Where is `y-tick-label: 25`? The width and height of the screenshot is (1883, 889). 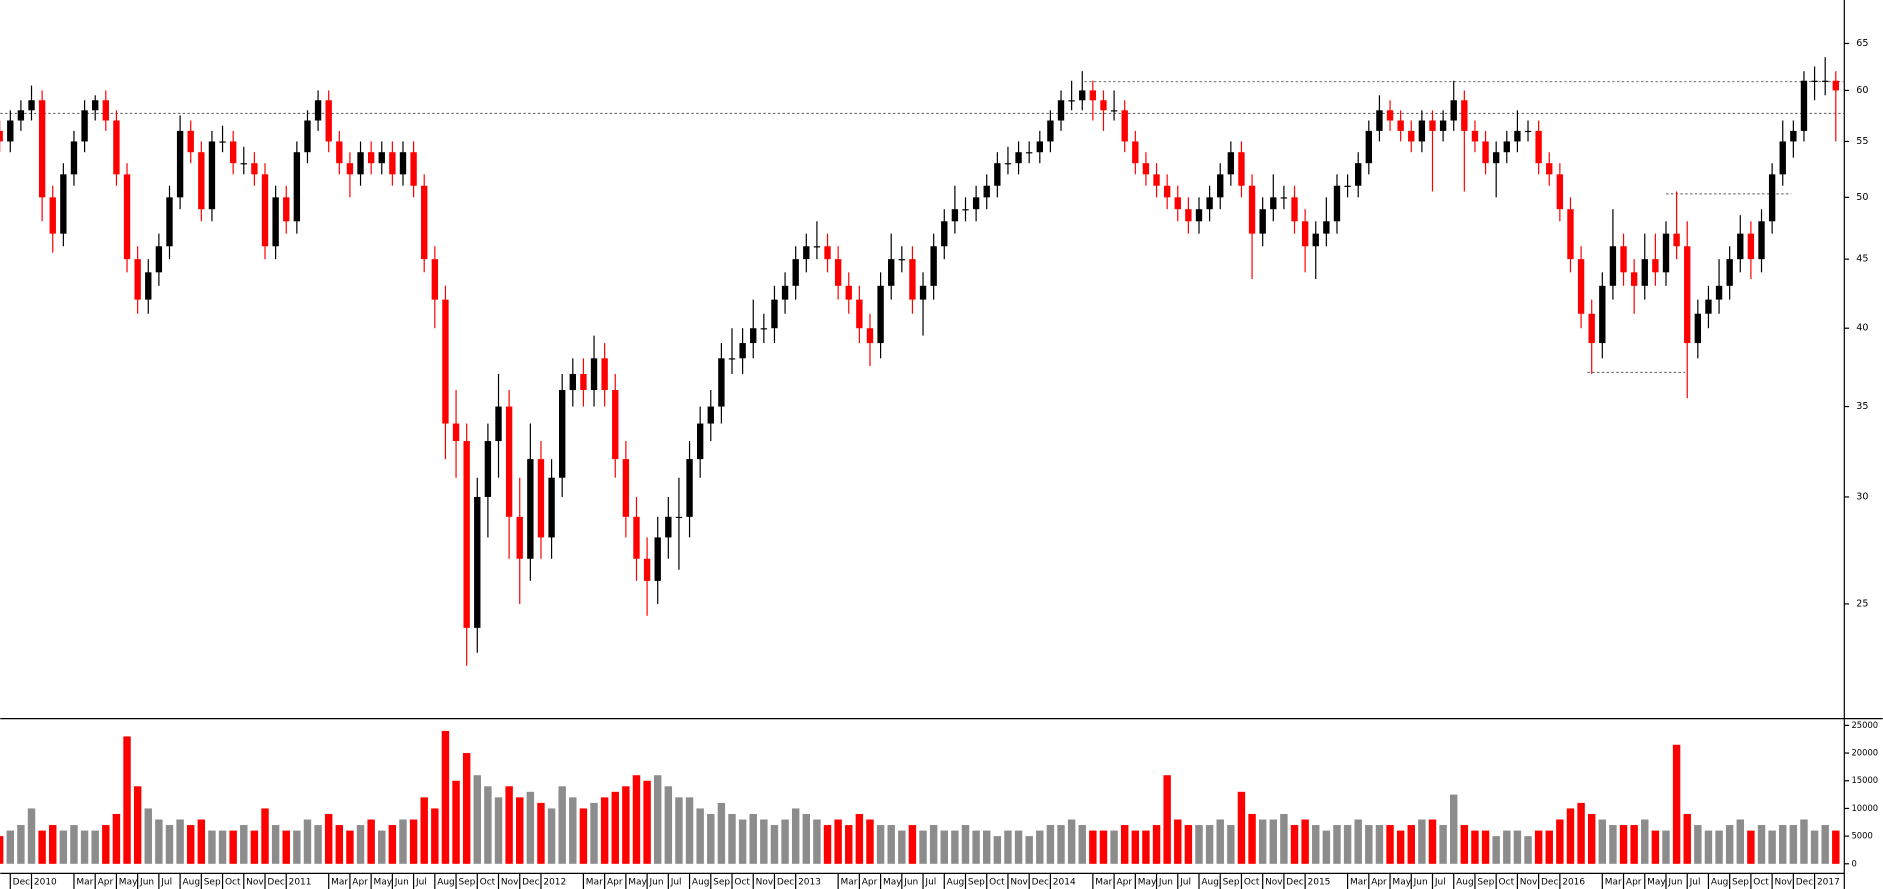
y-tick-label: 25 is located at coordinates (1862, 603).